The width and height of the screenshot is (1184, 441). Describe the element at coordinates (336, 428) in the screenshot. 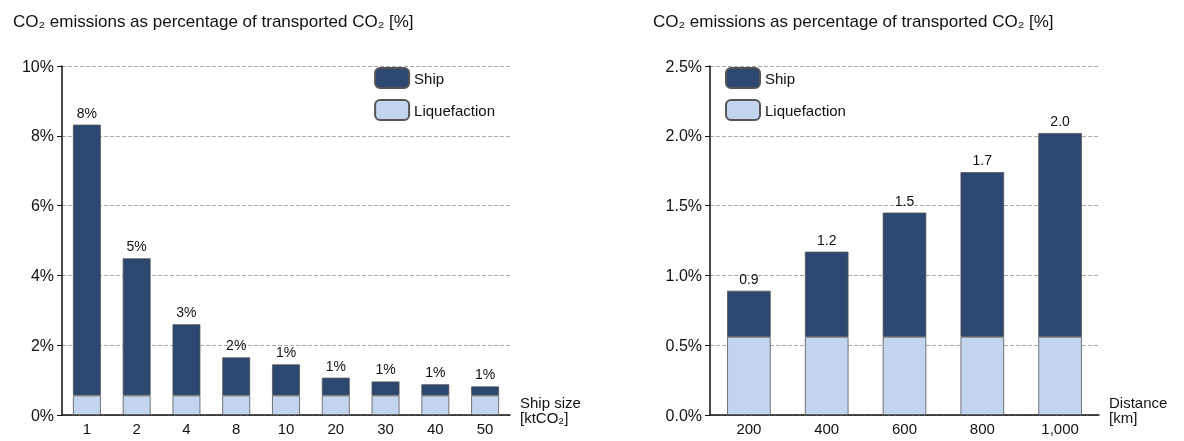

I see `x-tick-label: 20` at that location.